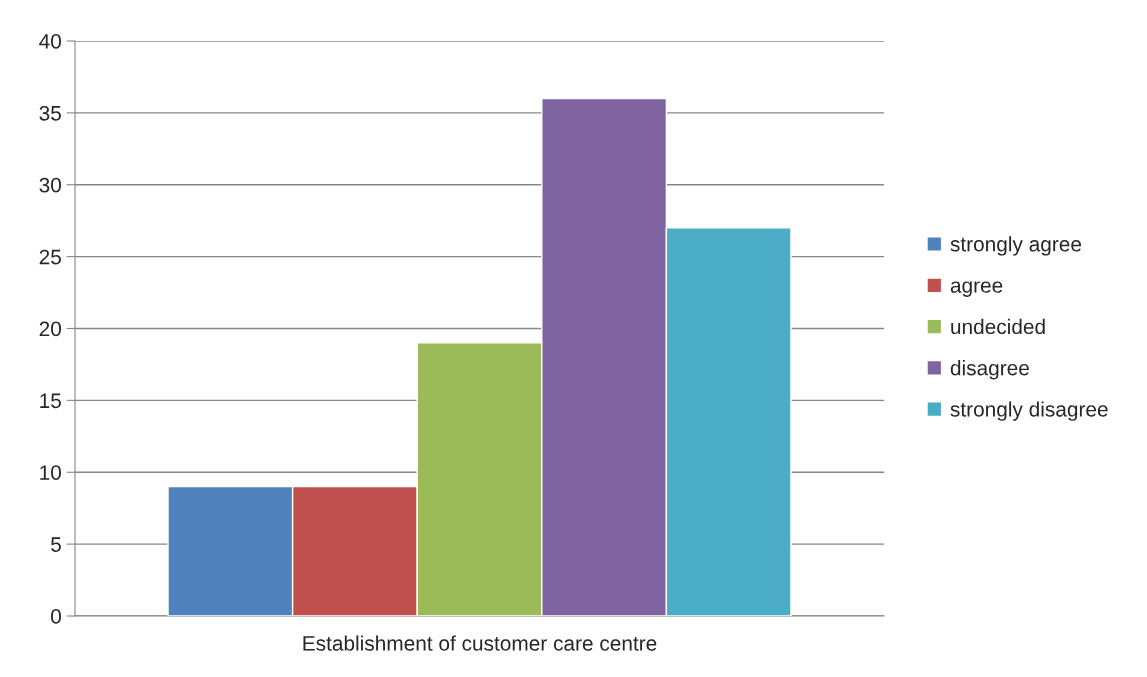  I want to click on y-tick-label: 0, so click(56, 616).